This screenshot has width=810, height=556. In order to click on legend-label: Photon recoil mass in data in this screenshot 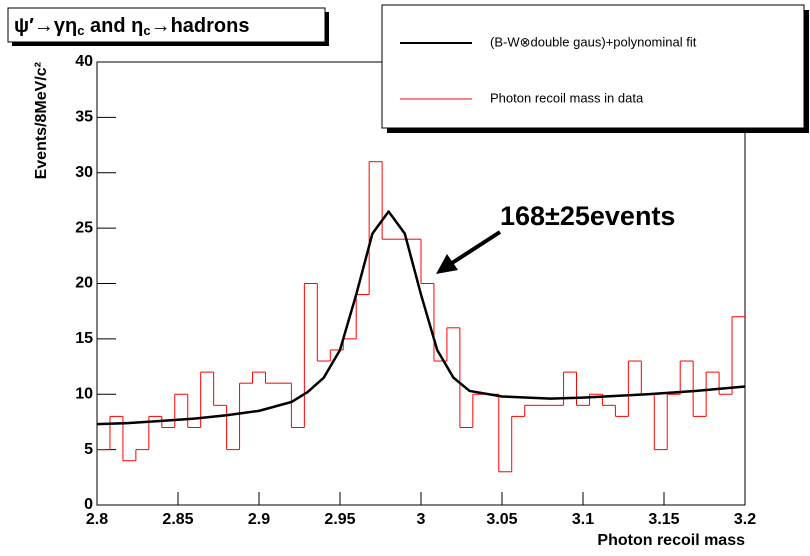, I will do `click(567, 97)`.